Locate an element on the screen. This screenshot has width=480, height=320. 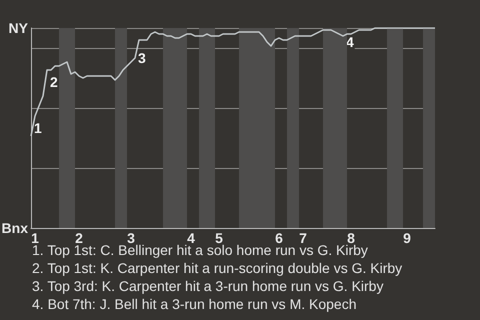
text: 2. Top 1st: K. Carpenter hit a run-scoring double vs G. Kirby is located at coordinates (217, 268).